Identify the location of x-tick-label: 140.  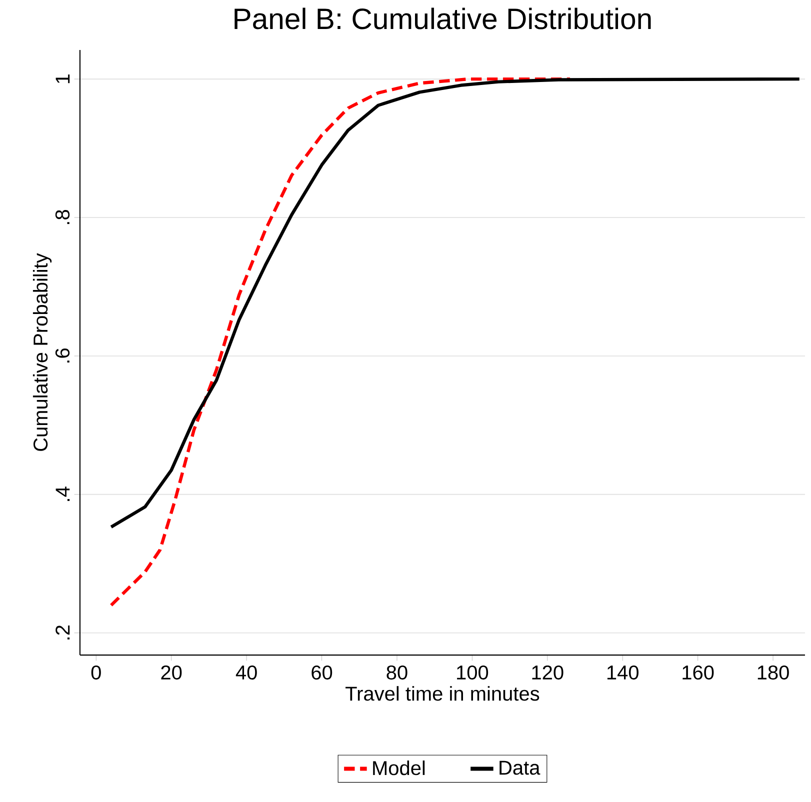
(622, 673).